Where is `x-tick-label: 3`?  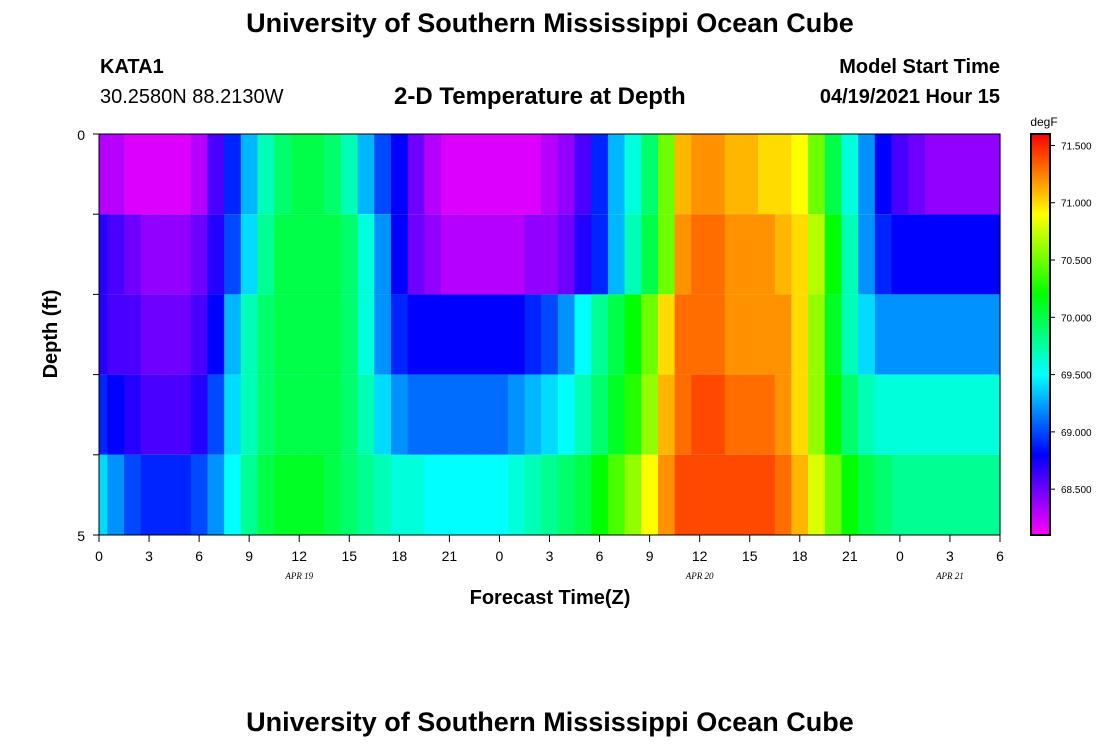 x-tick-label: 3 is located at coordinates (149, 556).